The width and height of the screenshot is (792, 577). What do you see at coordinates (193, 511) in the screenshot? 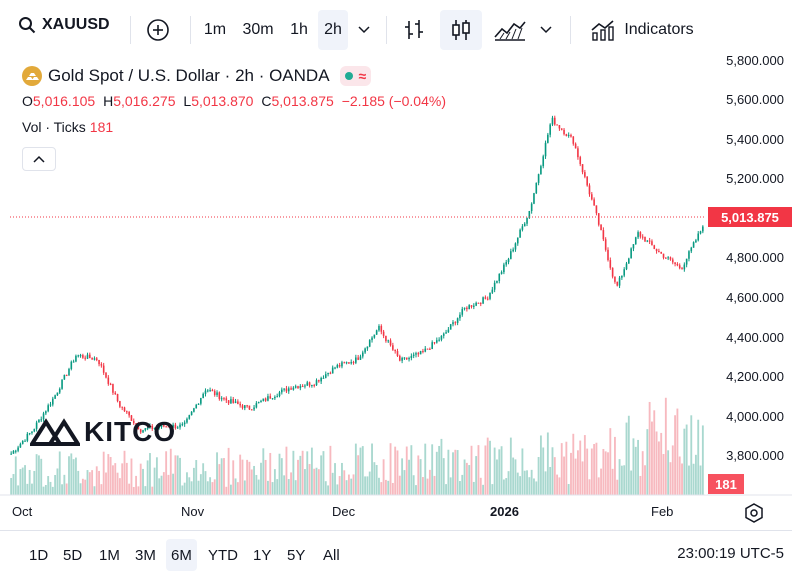
I see `time-tick: Nov` at bounding box center [193, 511].